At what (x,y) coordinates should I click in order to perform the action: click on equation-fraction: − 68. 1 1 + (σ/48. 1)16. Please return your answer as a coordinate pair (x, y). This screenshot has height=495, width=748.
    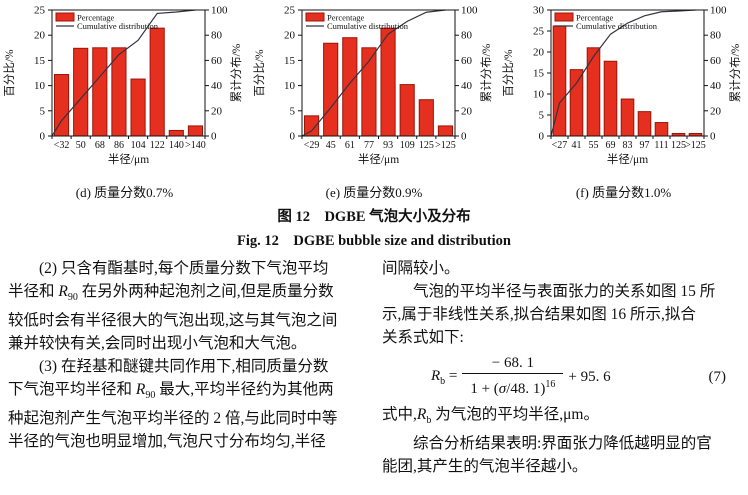
    Looking at the image, I should click on (513, 377).